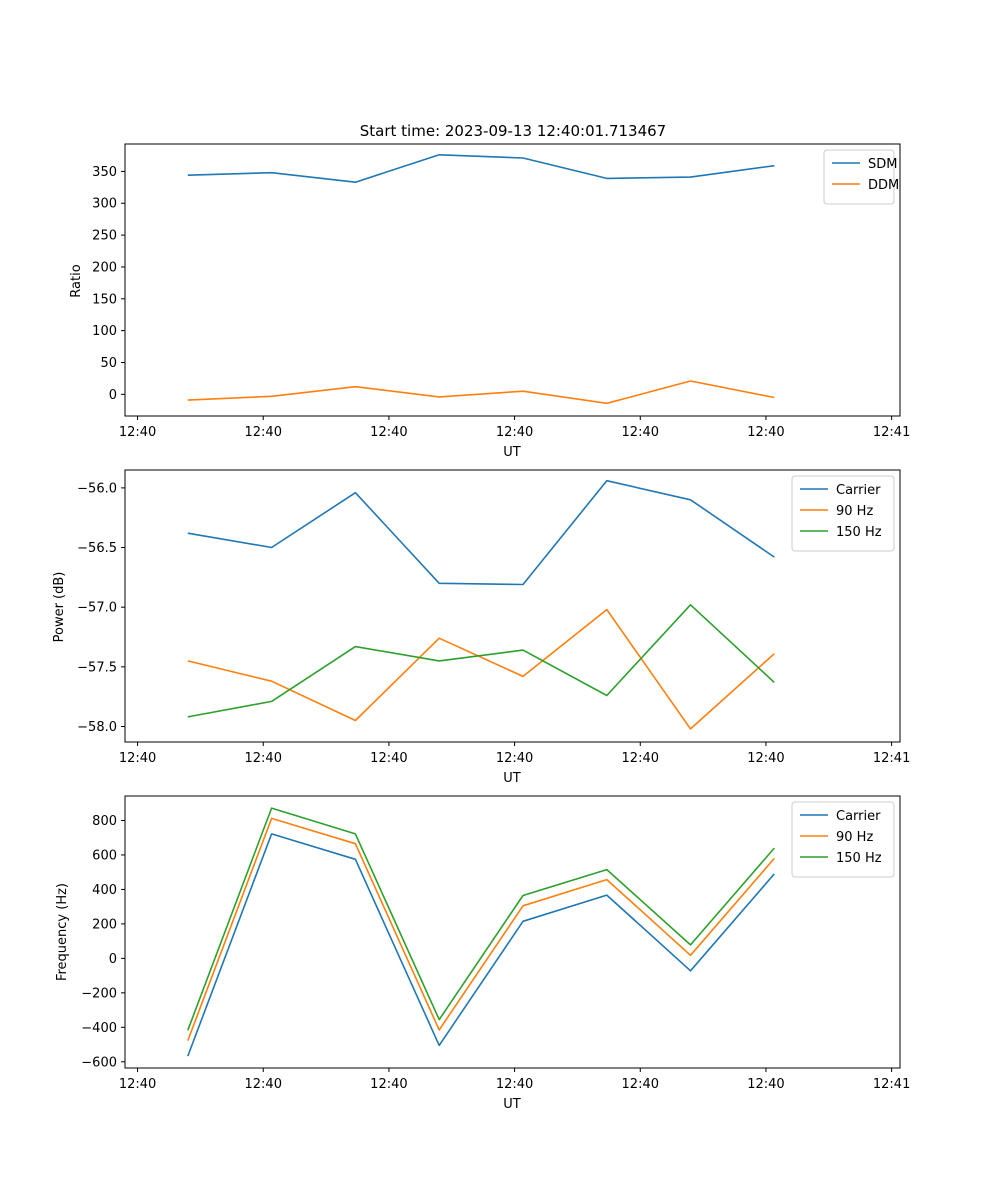  What do you see at coordinates (481, 532) in the screenshot?
I see `power-series-line-carrier` at bounding box center [481, 532].